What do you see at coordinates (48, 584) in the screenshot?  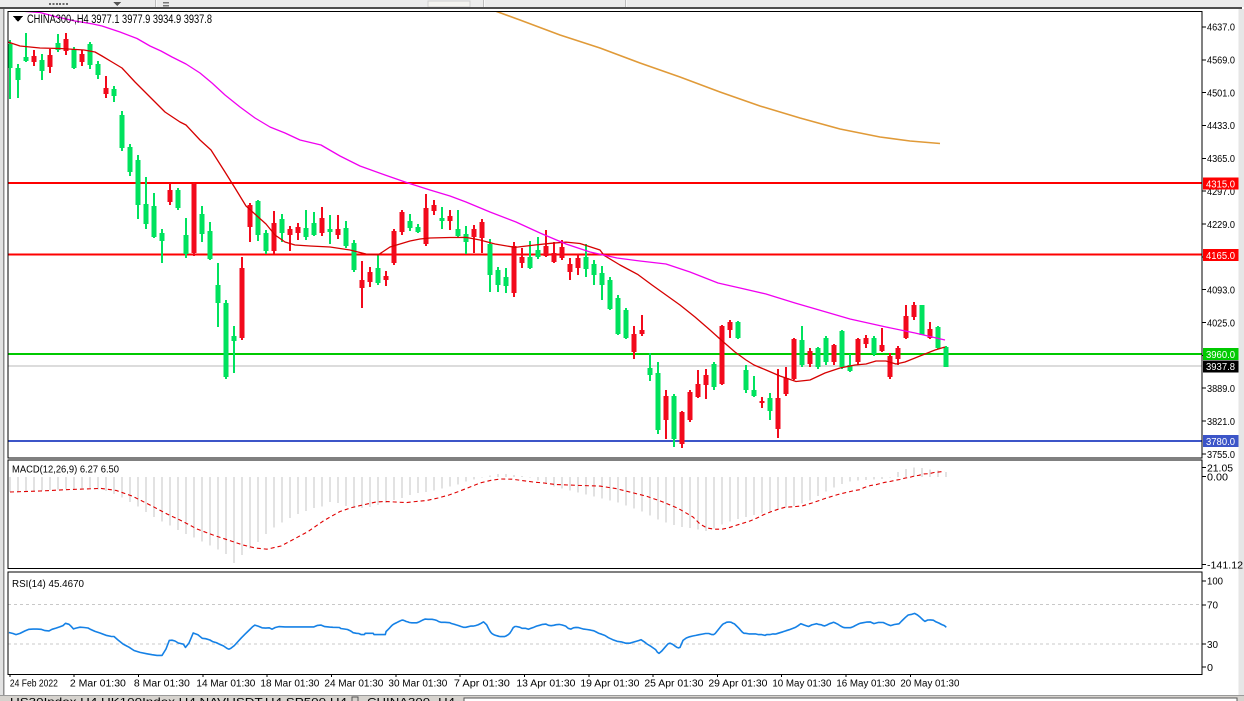 I see `svg-text: RSI(14) 45.4670` at bounding box center [48, 584].